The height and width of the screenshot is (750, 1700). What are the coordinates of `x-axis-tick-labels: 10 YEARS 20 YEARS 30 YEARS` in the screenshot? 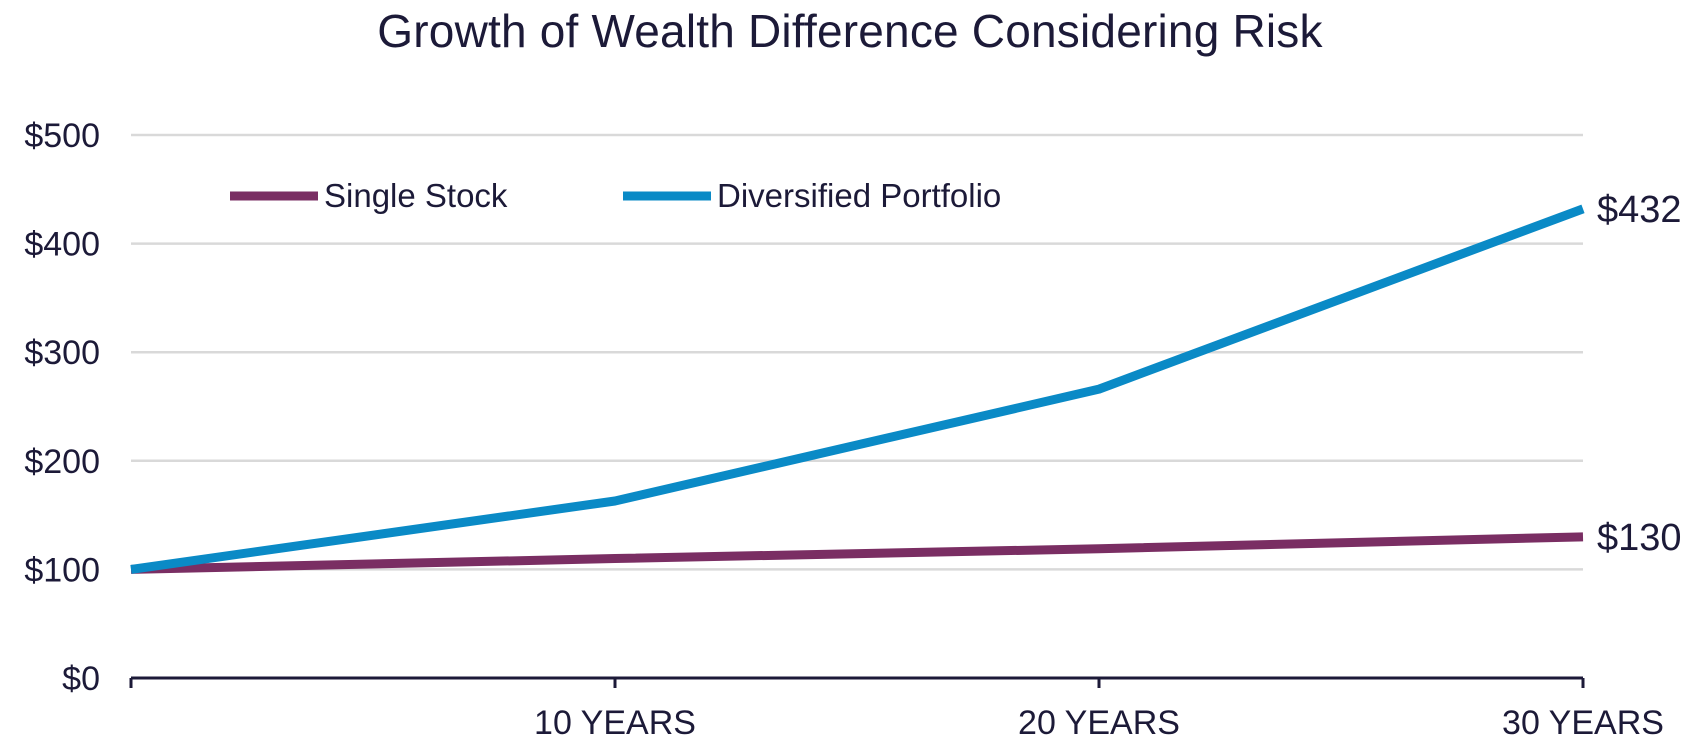 It's located at (1099, 723).